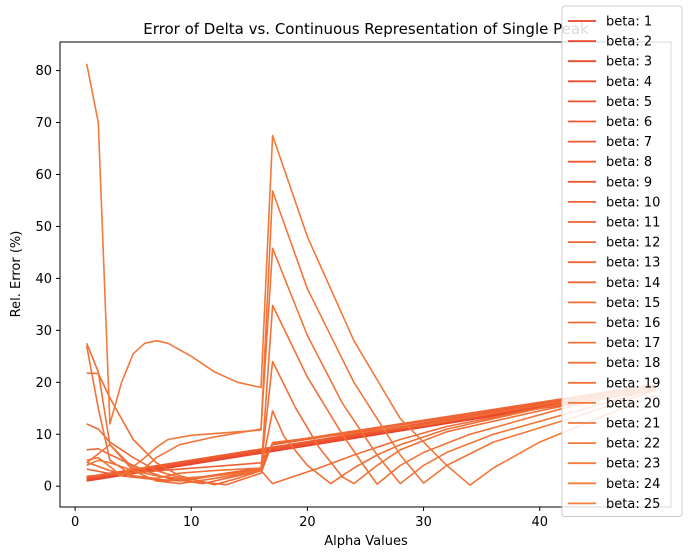  Describe the element at coordinates (43, 279) in the screenshot. I see `y-tick-label-4: 40` at that location.